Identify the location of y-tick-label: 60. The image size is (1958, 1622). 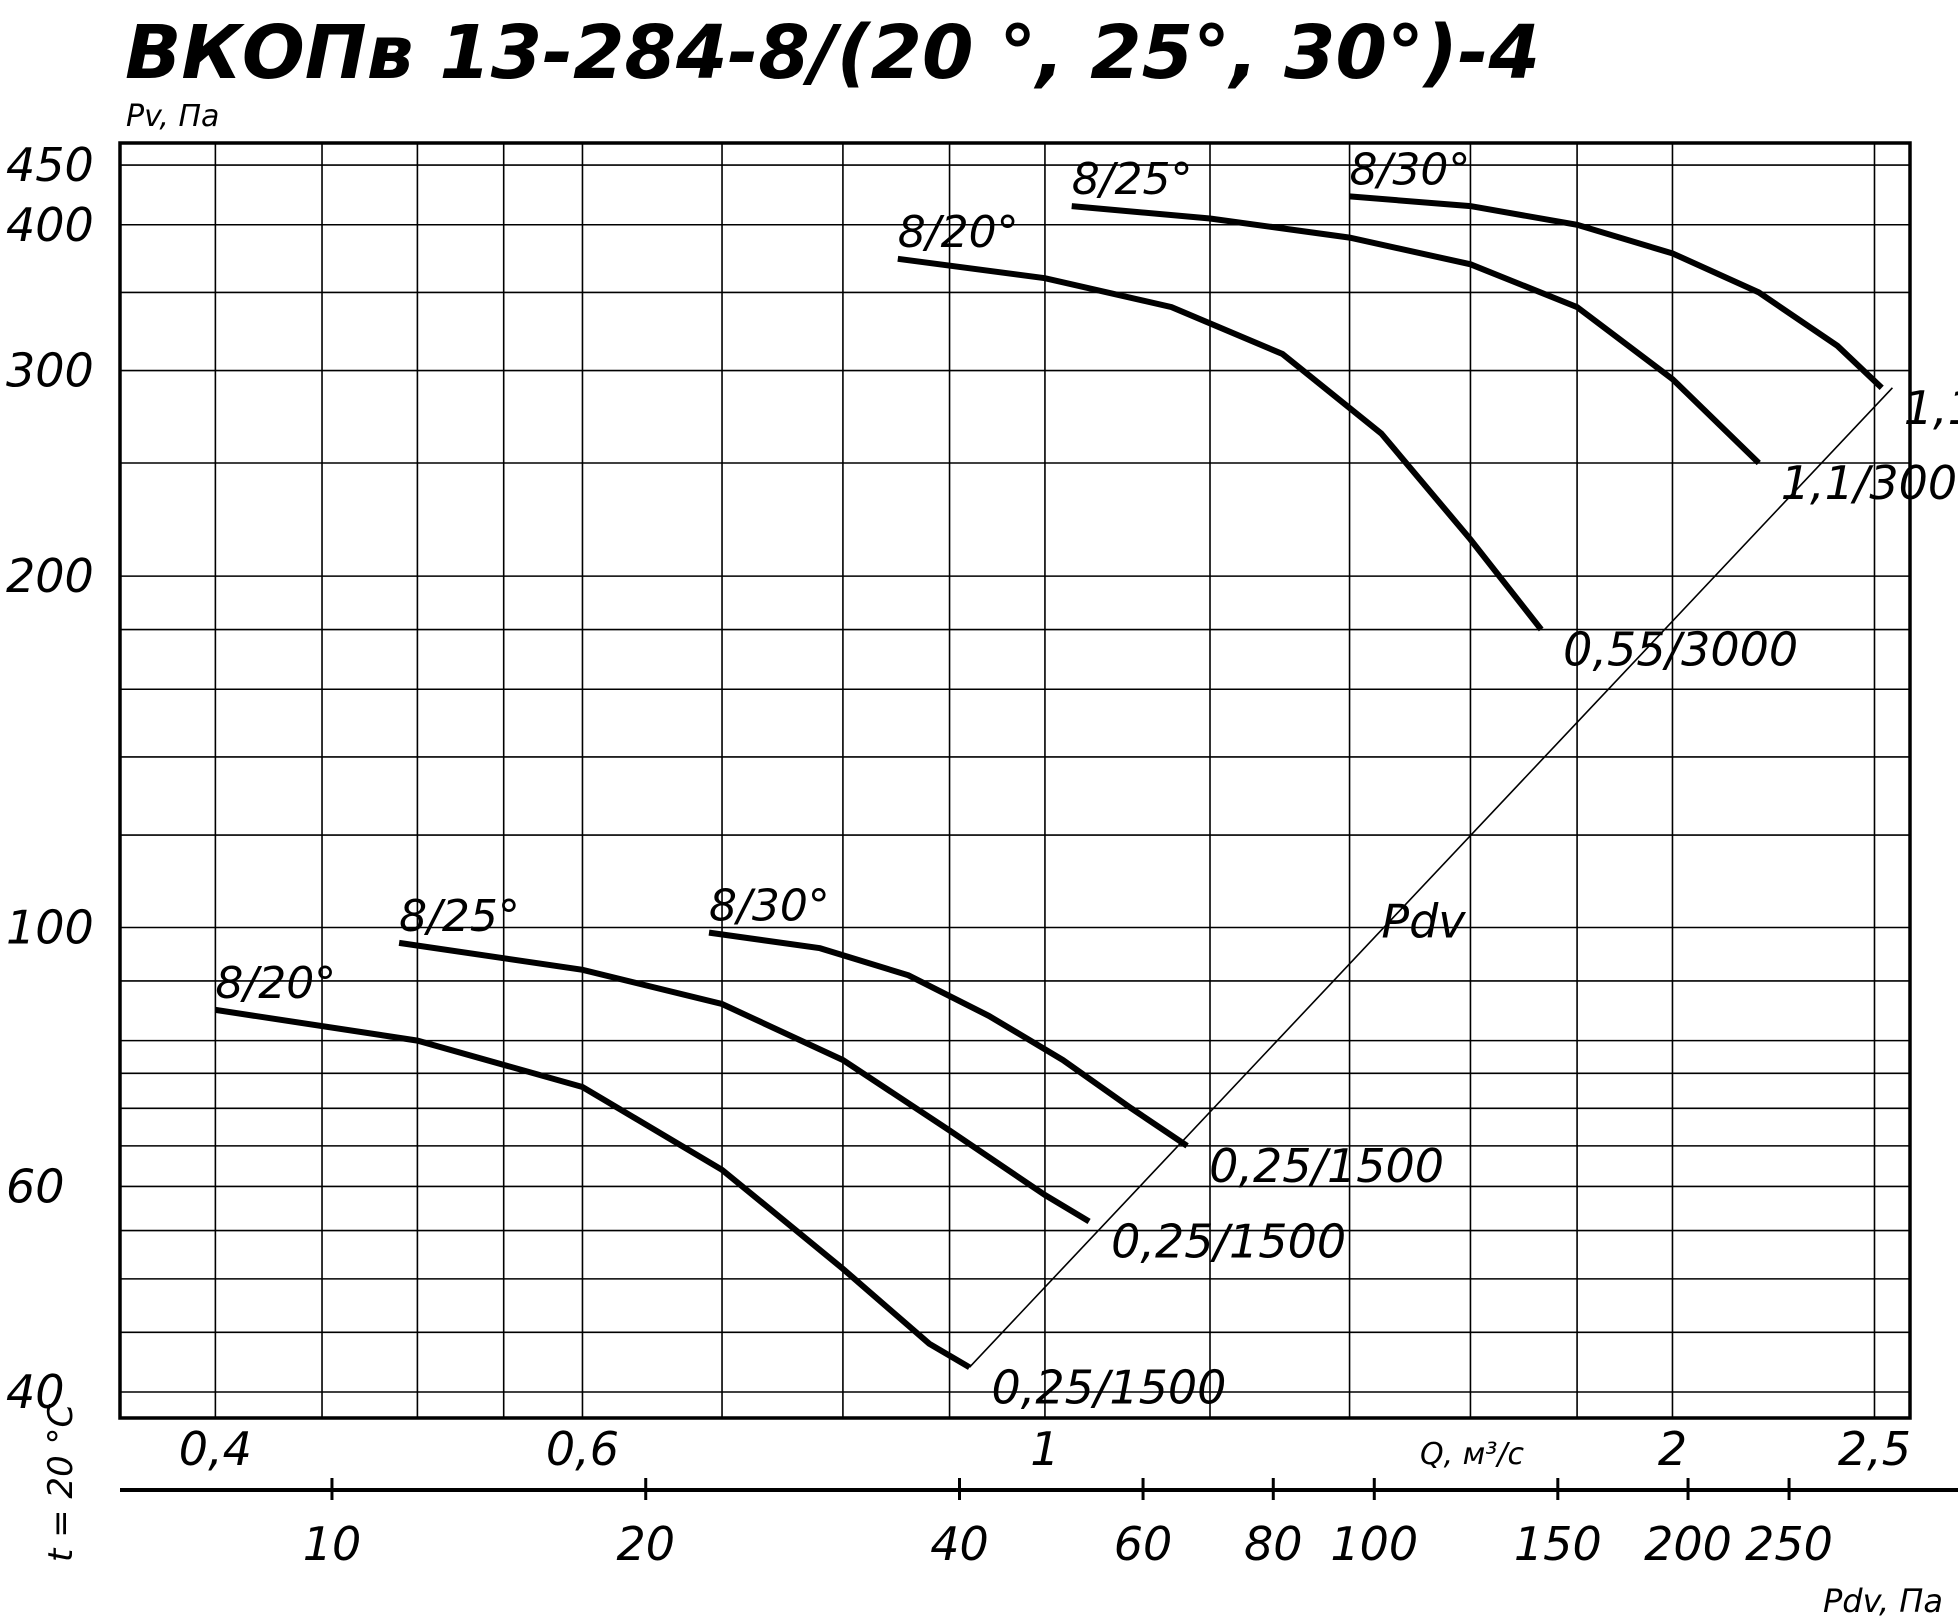
(35, 1186).